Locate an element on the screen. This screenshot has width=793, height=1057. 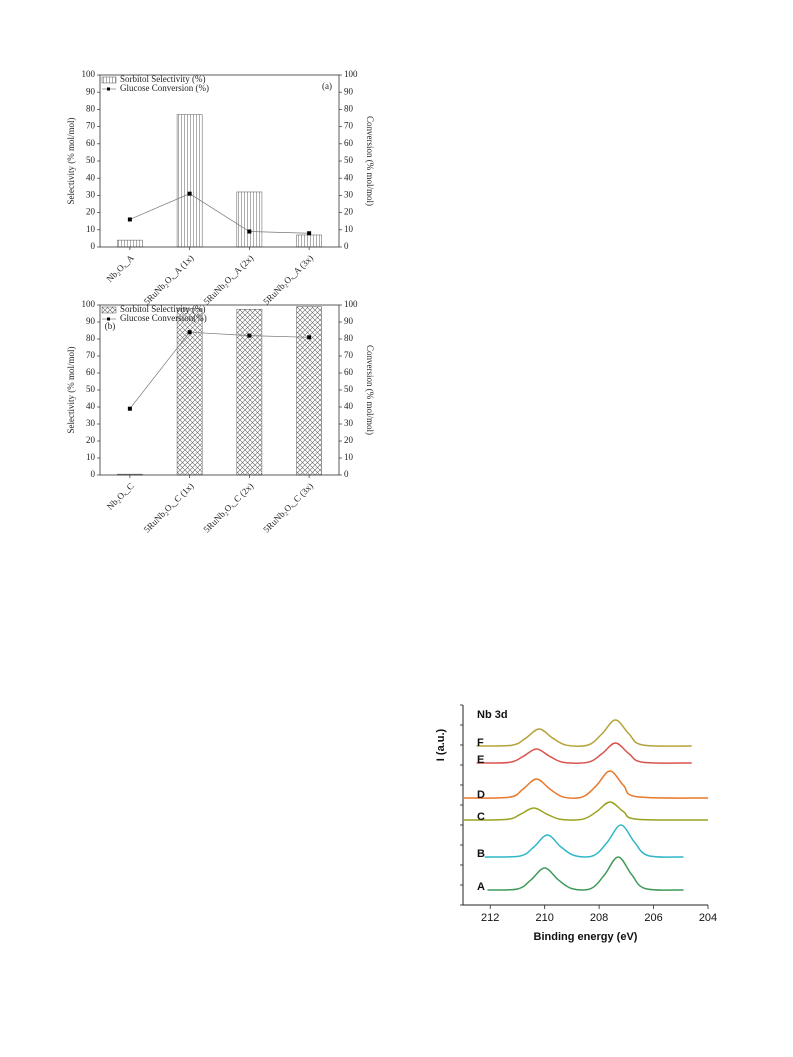
trace-label: A is located at coordinates (481, 887).